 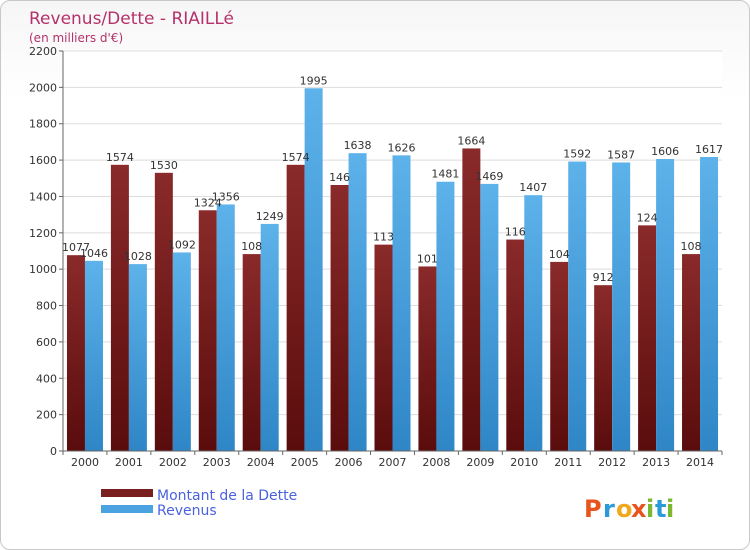 I want to click on legend: Montant de la Dette Revenus, so click(x=199, y=503).